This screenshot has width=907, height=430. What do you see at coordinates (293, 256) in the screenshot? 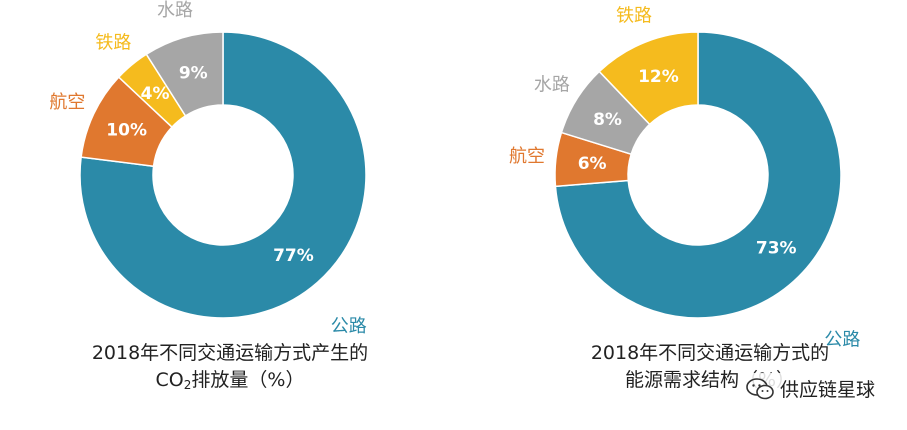
I see `value-label-road: 77%` at bounding box center [293, 256].